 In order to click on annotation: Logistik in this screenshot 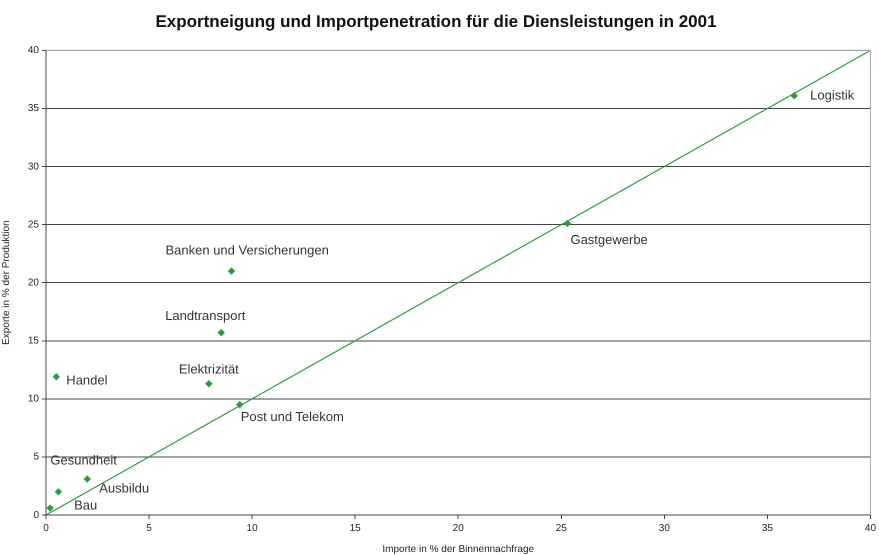, I will do `click(832, 94)`.